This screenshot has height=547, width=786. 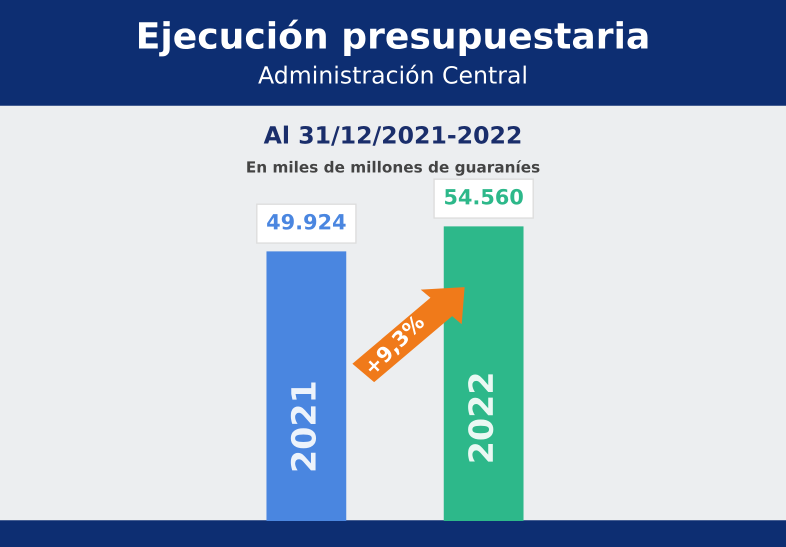 What do you see at coordinates (392, 136) in the screenshot?
I see `text: Al 31/12/2021-2022` at bounding box center [392, 136].